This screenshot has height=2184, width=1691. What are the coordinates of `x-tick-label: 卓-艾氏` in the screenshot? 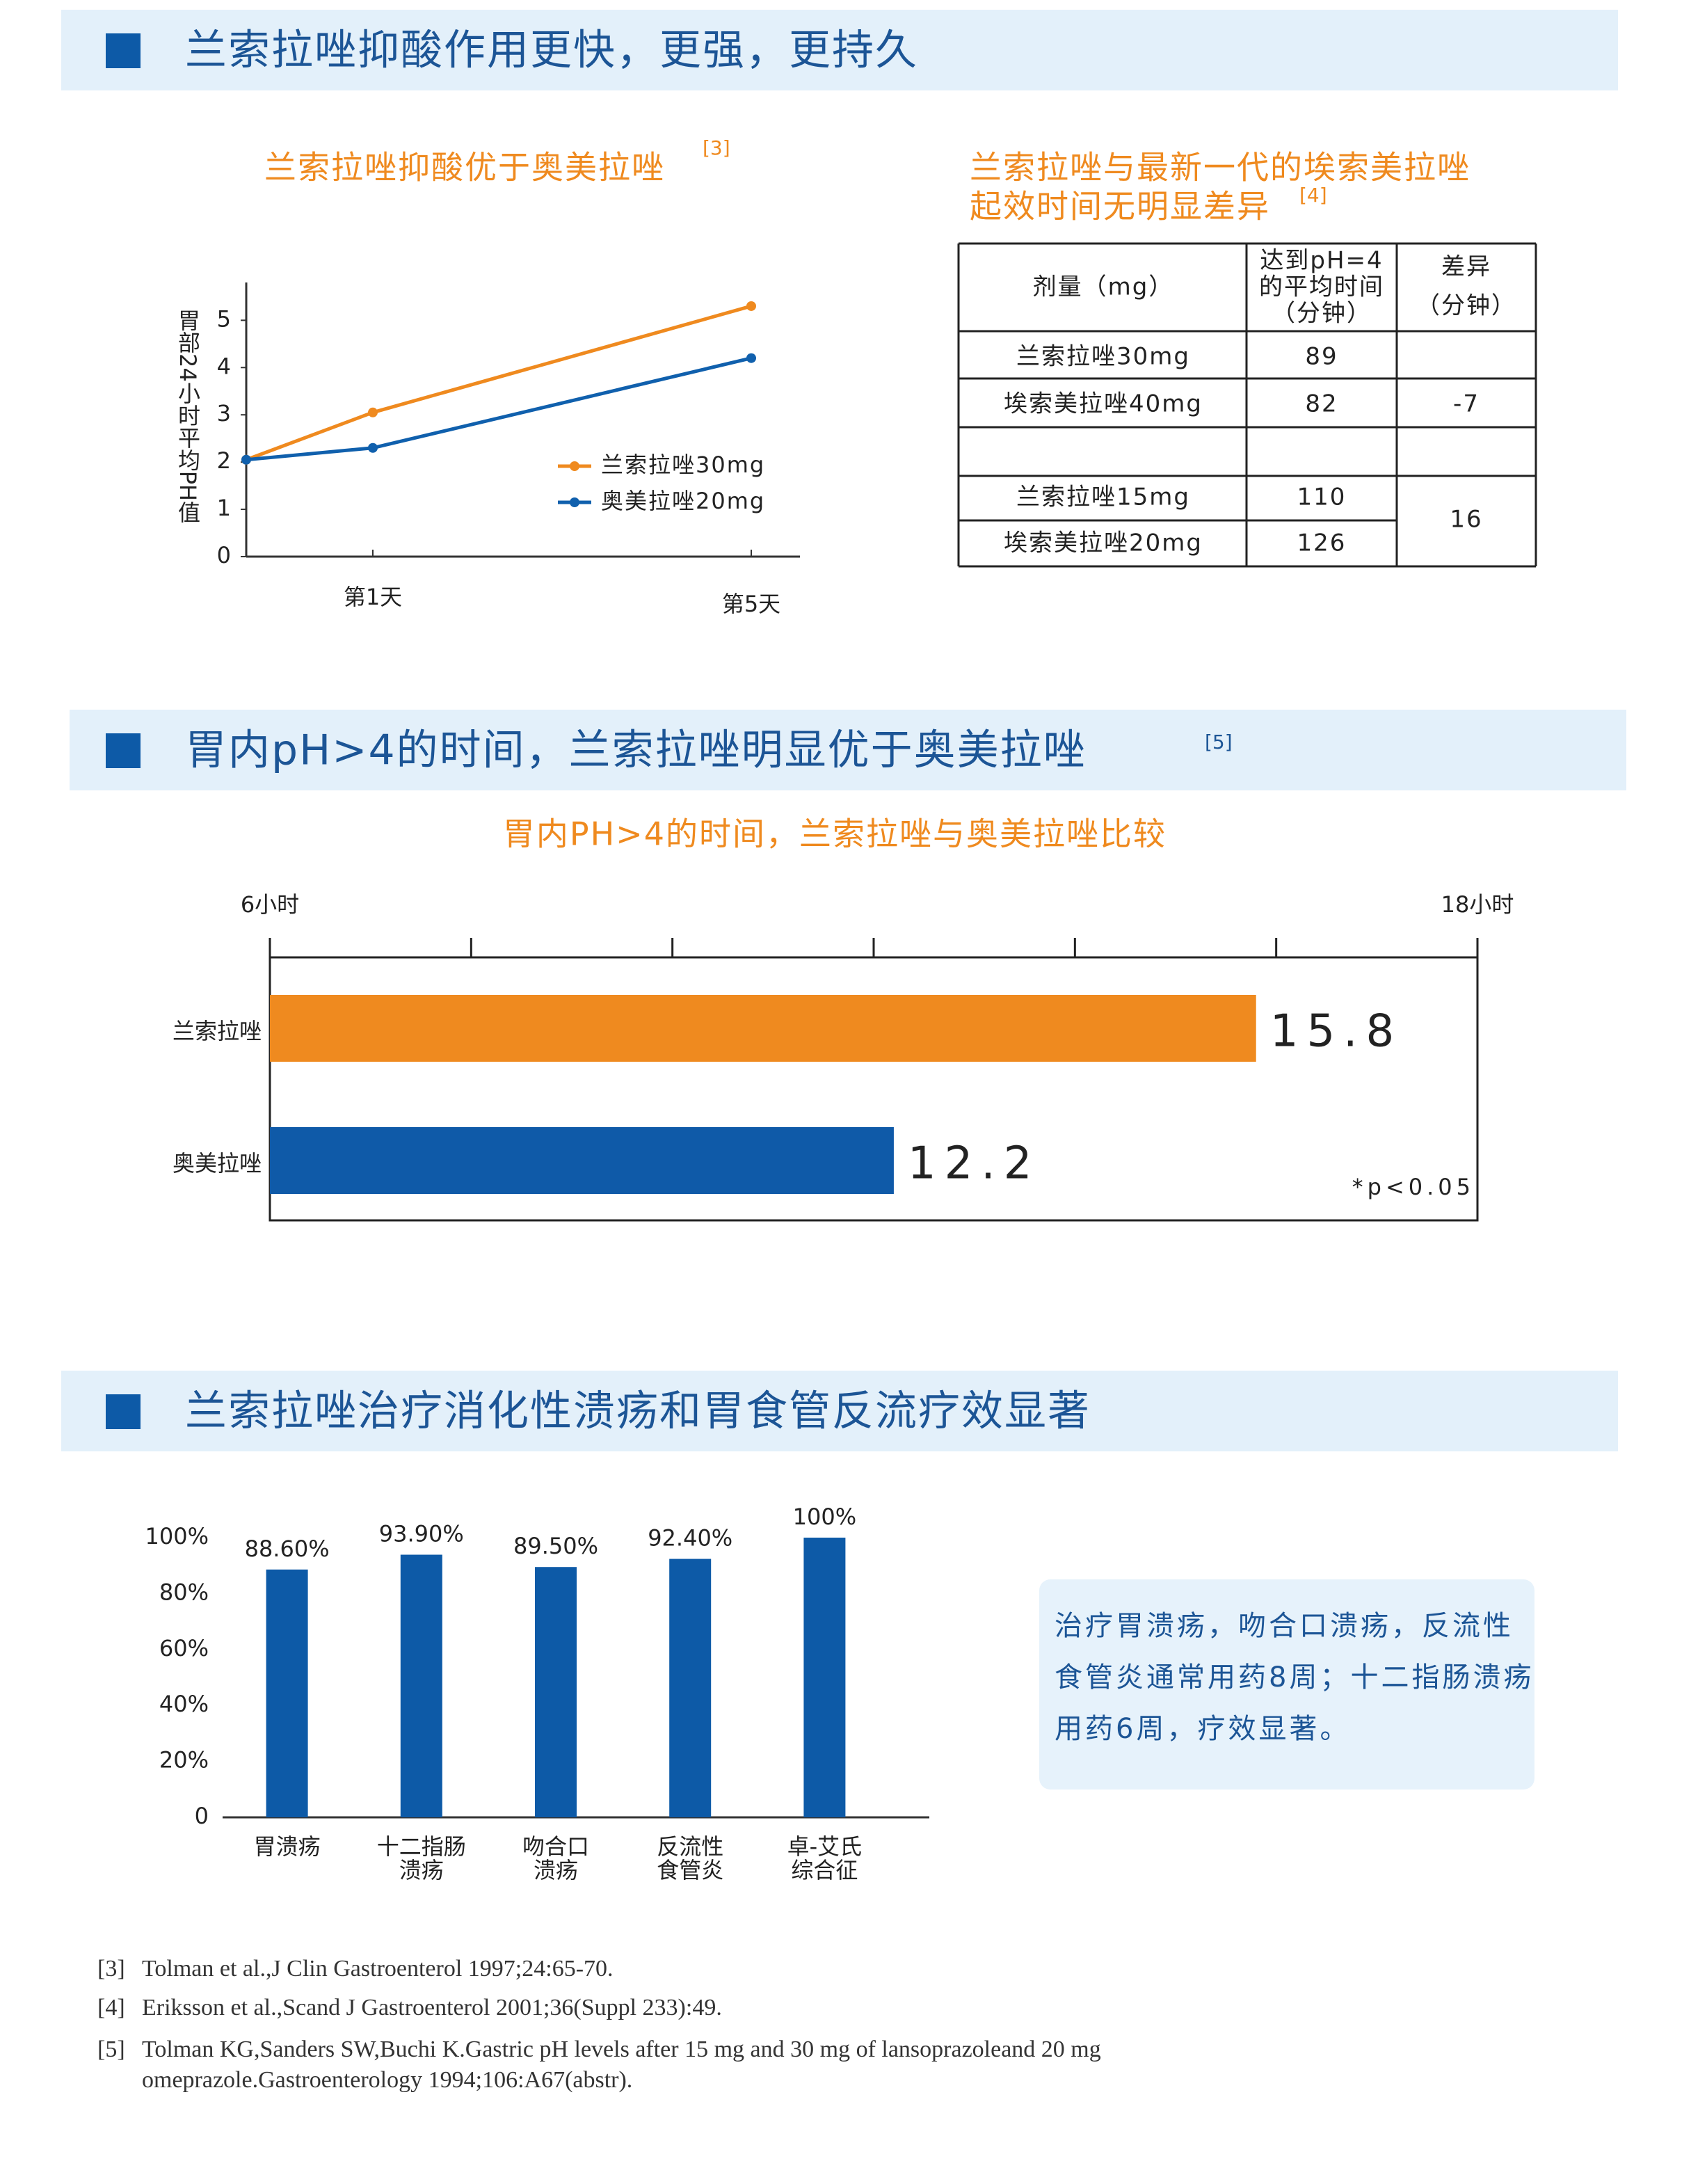 It's located at (825, 1846).